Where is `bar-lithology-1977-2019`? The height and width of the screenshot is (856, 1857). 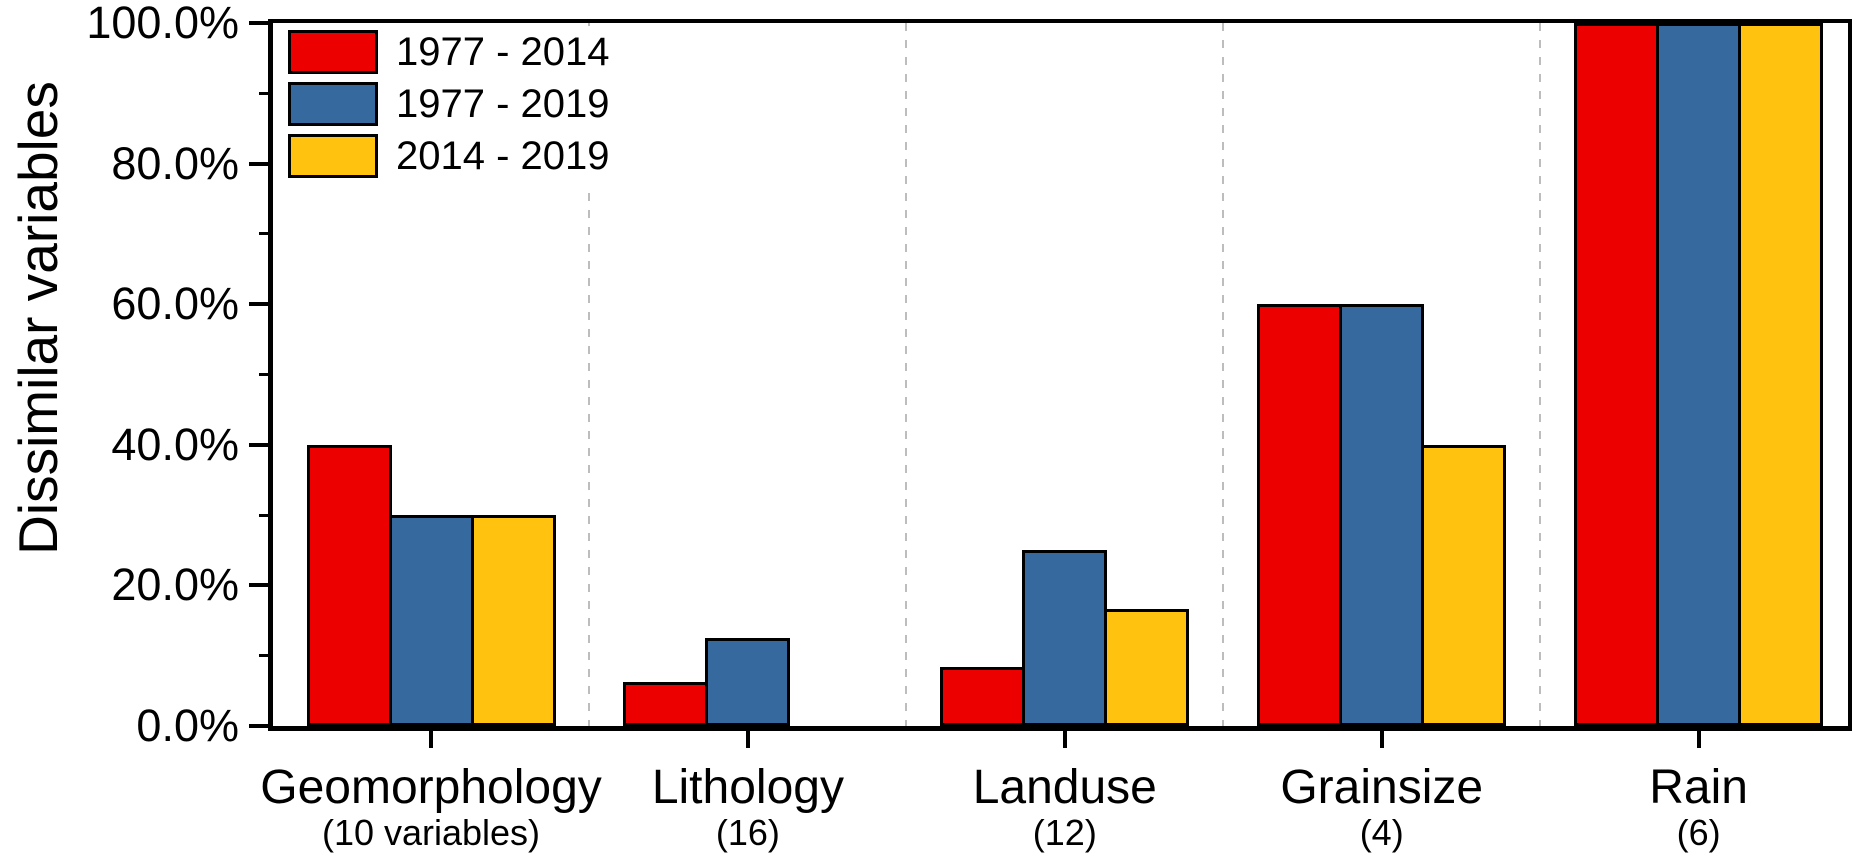
bar-lithology-1977-2019 is located at coordinates (748, 682).